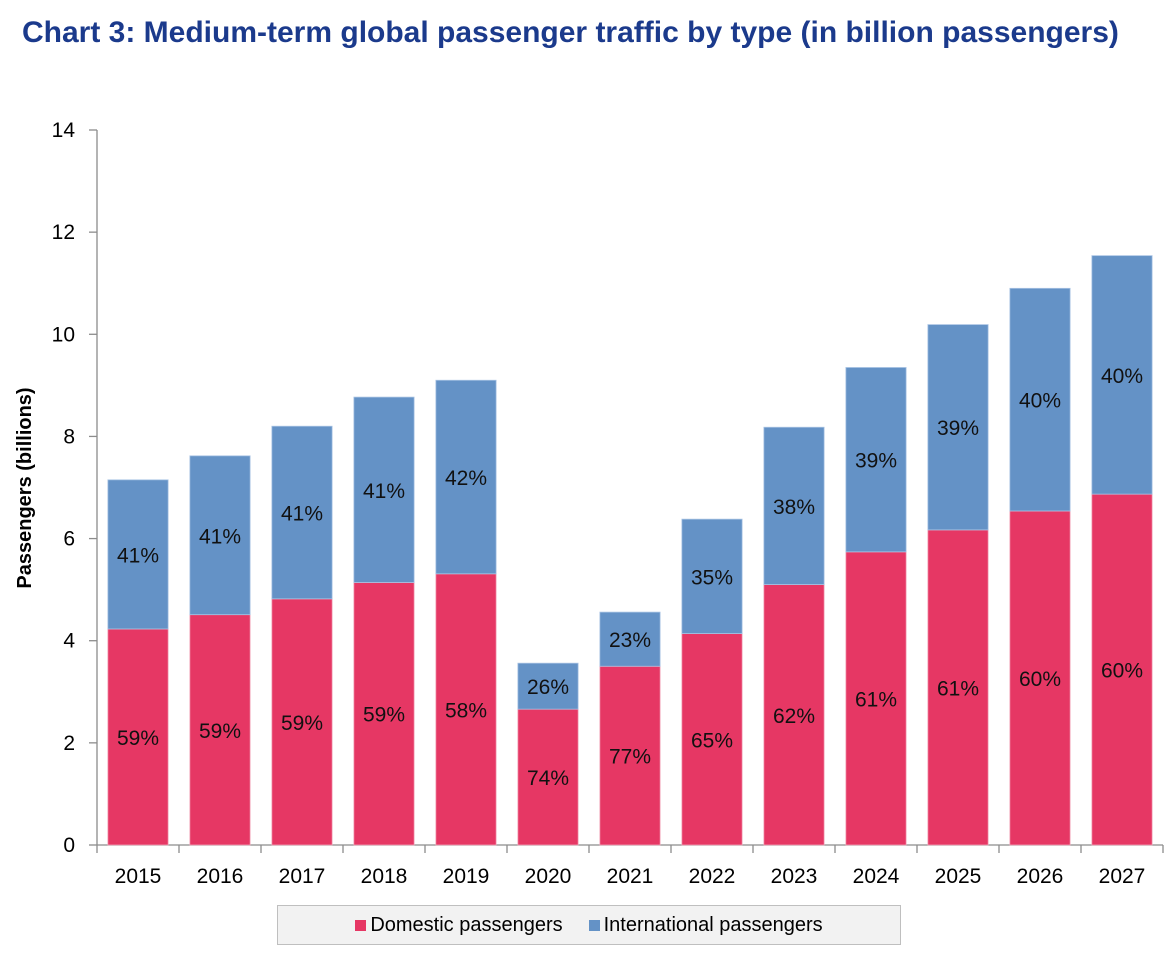 This screenshot has height=966, width=1168. I want to click on bar-international-2018, so click(384, 489).